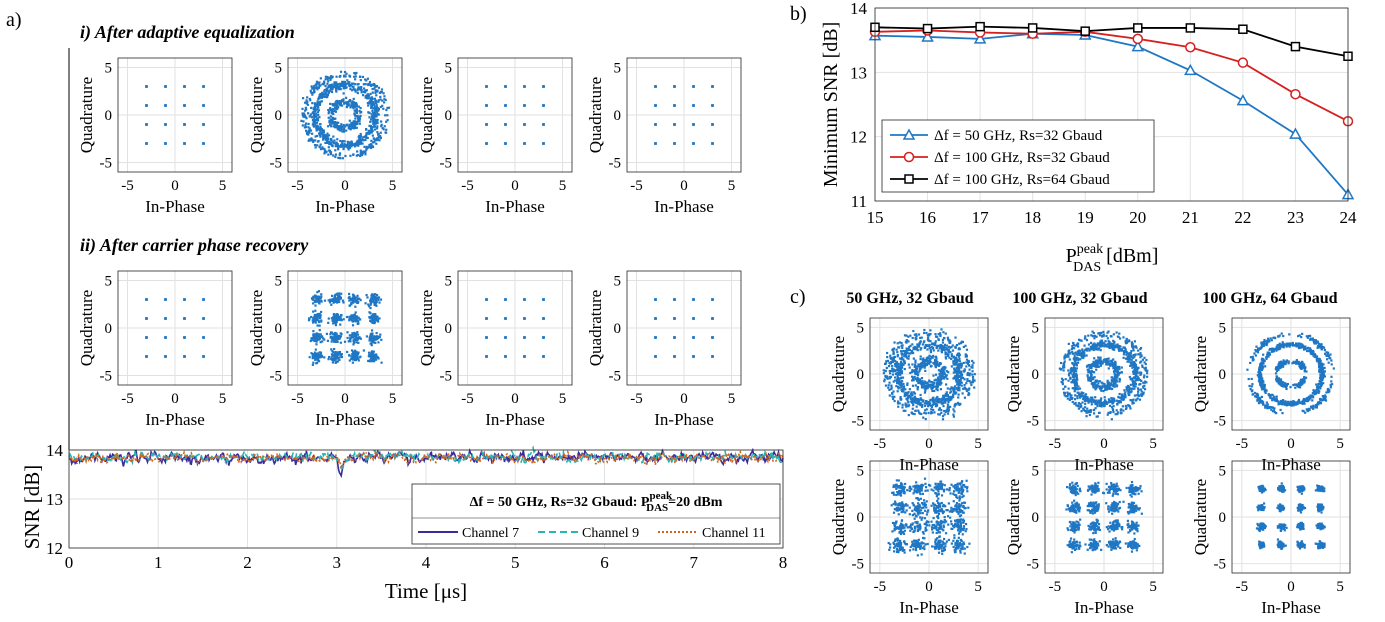 The width and height of the screenshot is (1385, 622). Describe the element at coordinates (684, 328) in the screenshot. I see `plot-frame` at that location.